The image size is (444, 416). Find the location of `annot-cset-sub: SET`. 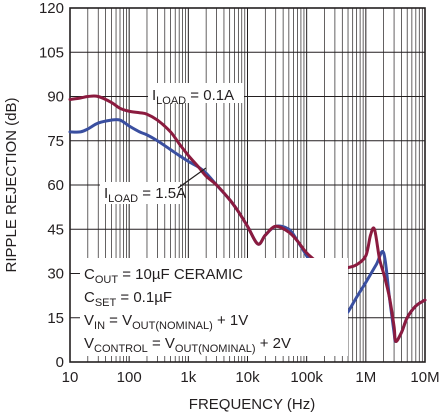

annot-cset-sub: SET is located at coordinates (106, 303).